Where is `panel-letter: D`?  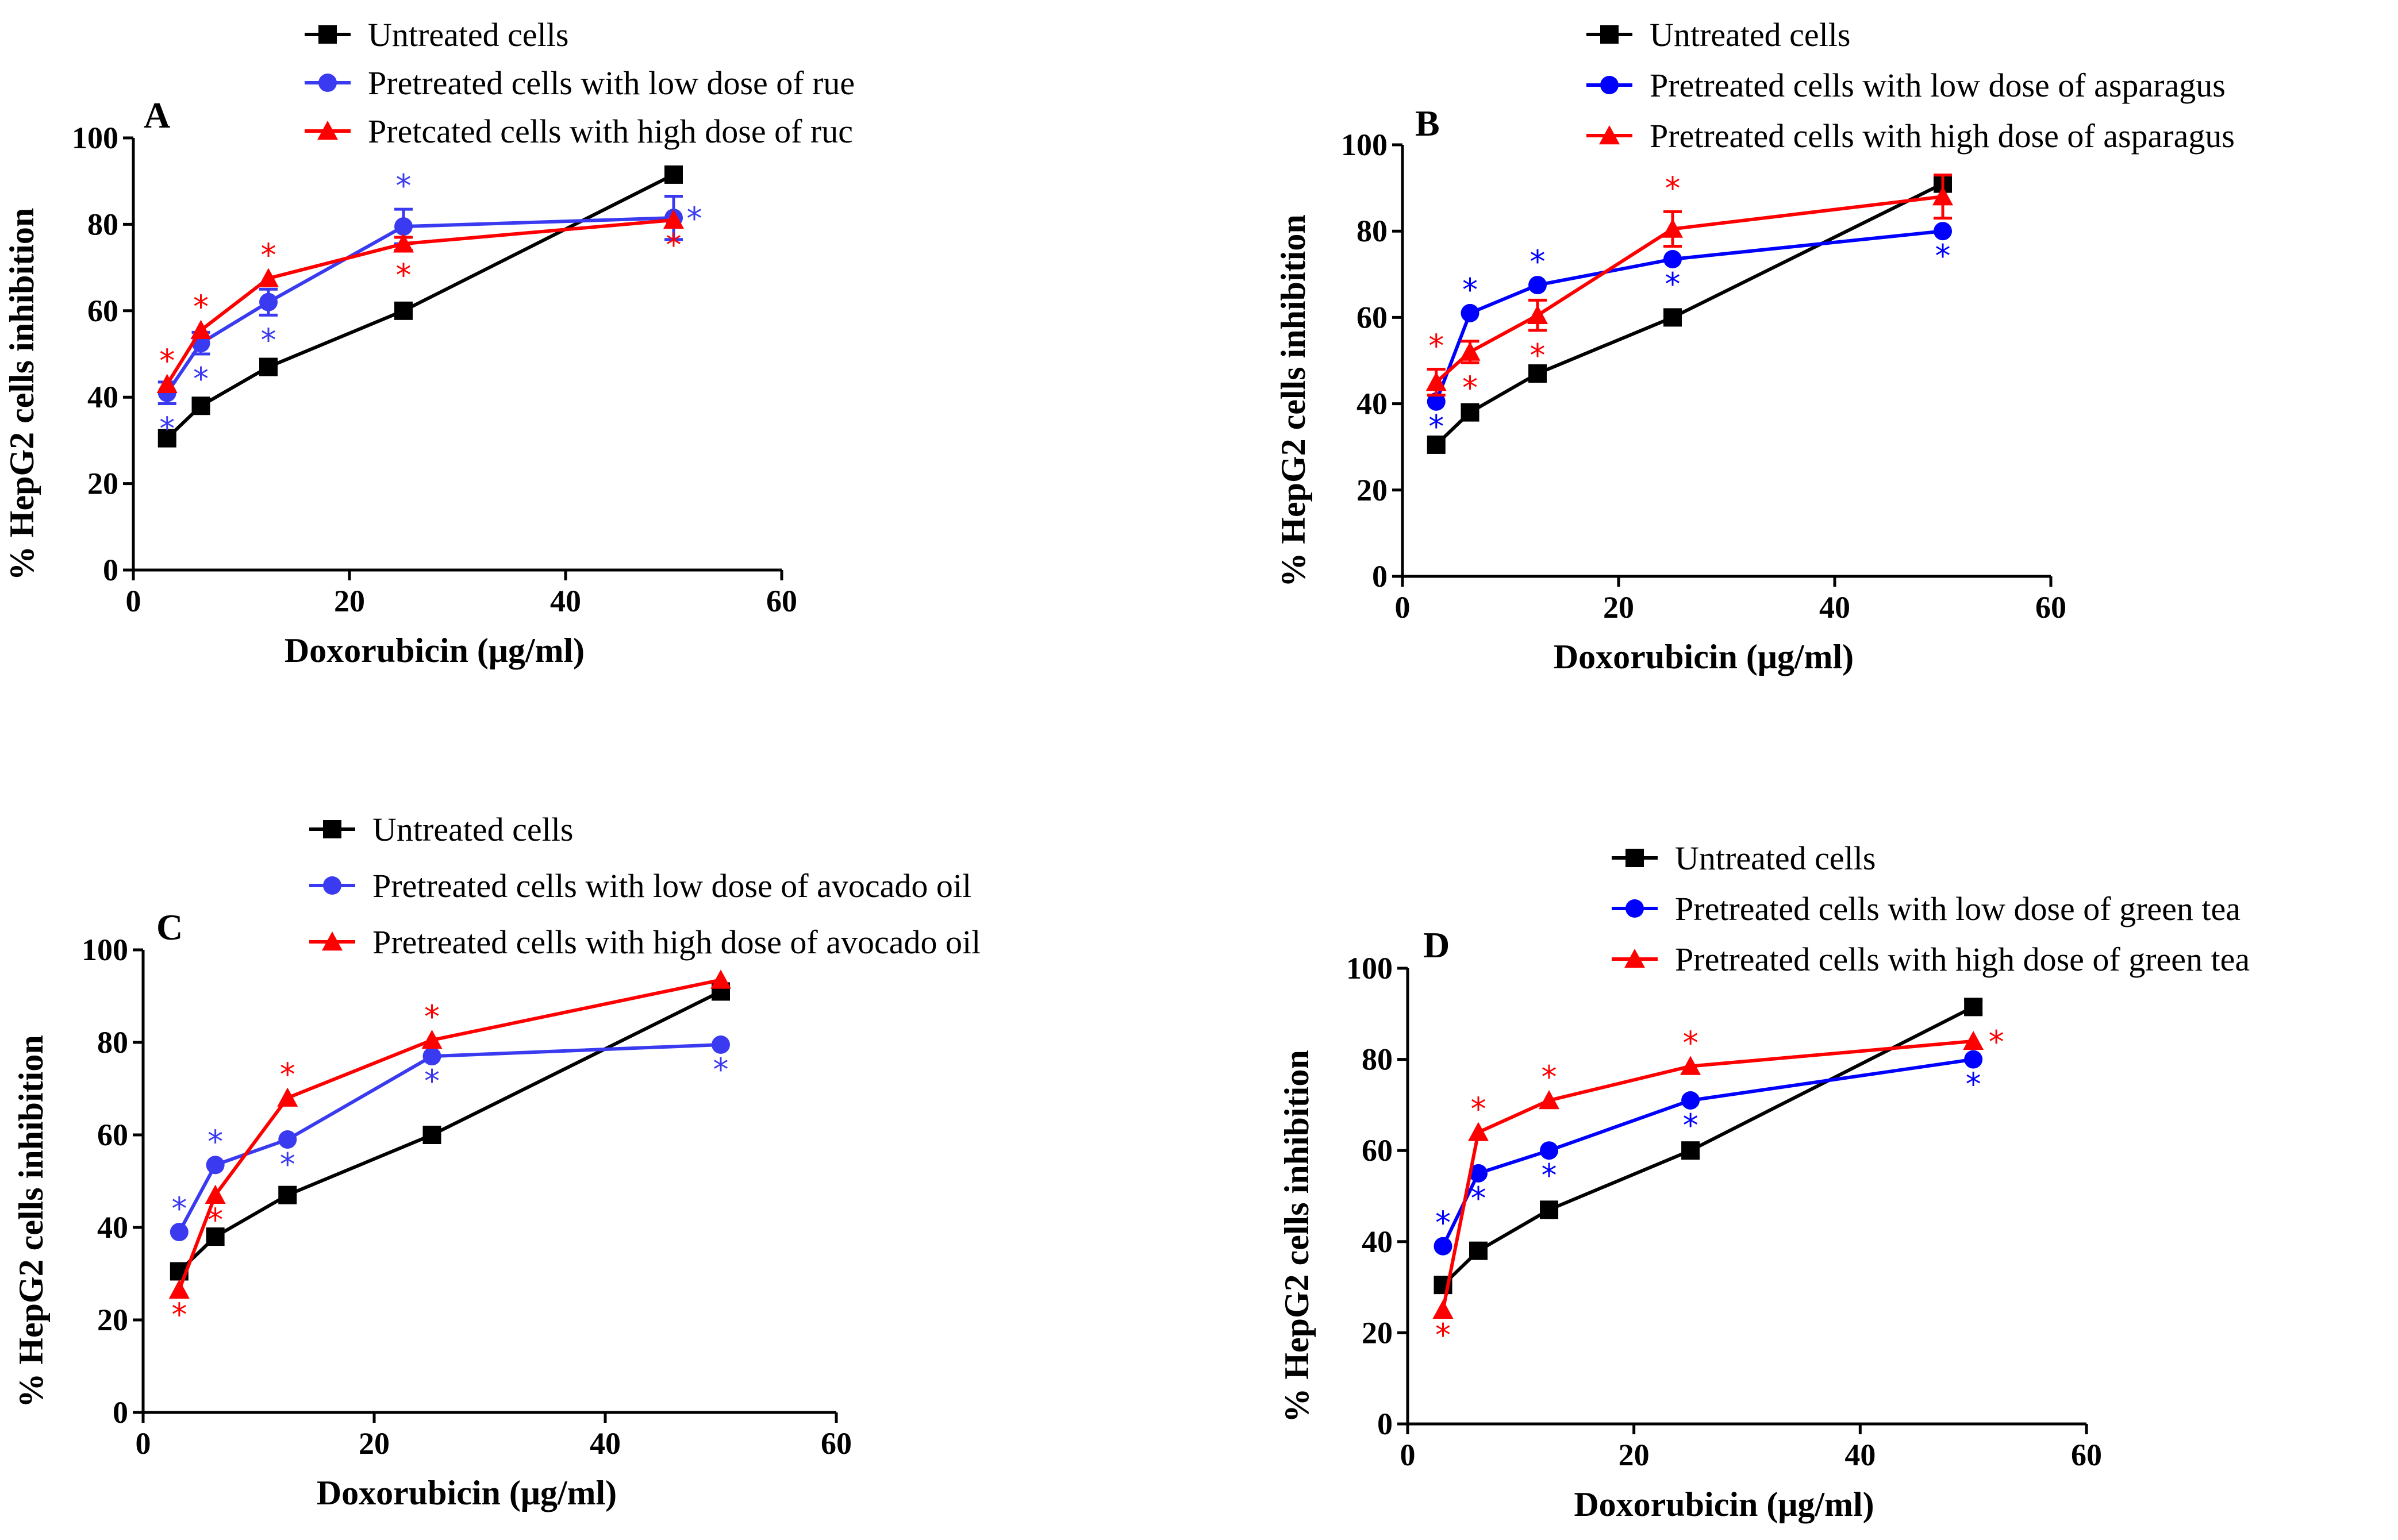
panel-letter: D is located at coordinates (1437, 945).